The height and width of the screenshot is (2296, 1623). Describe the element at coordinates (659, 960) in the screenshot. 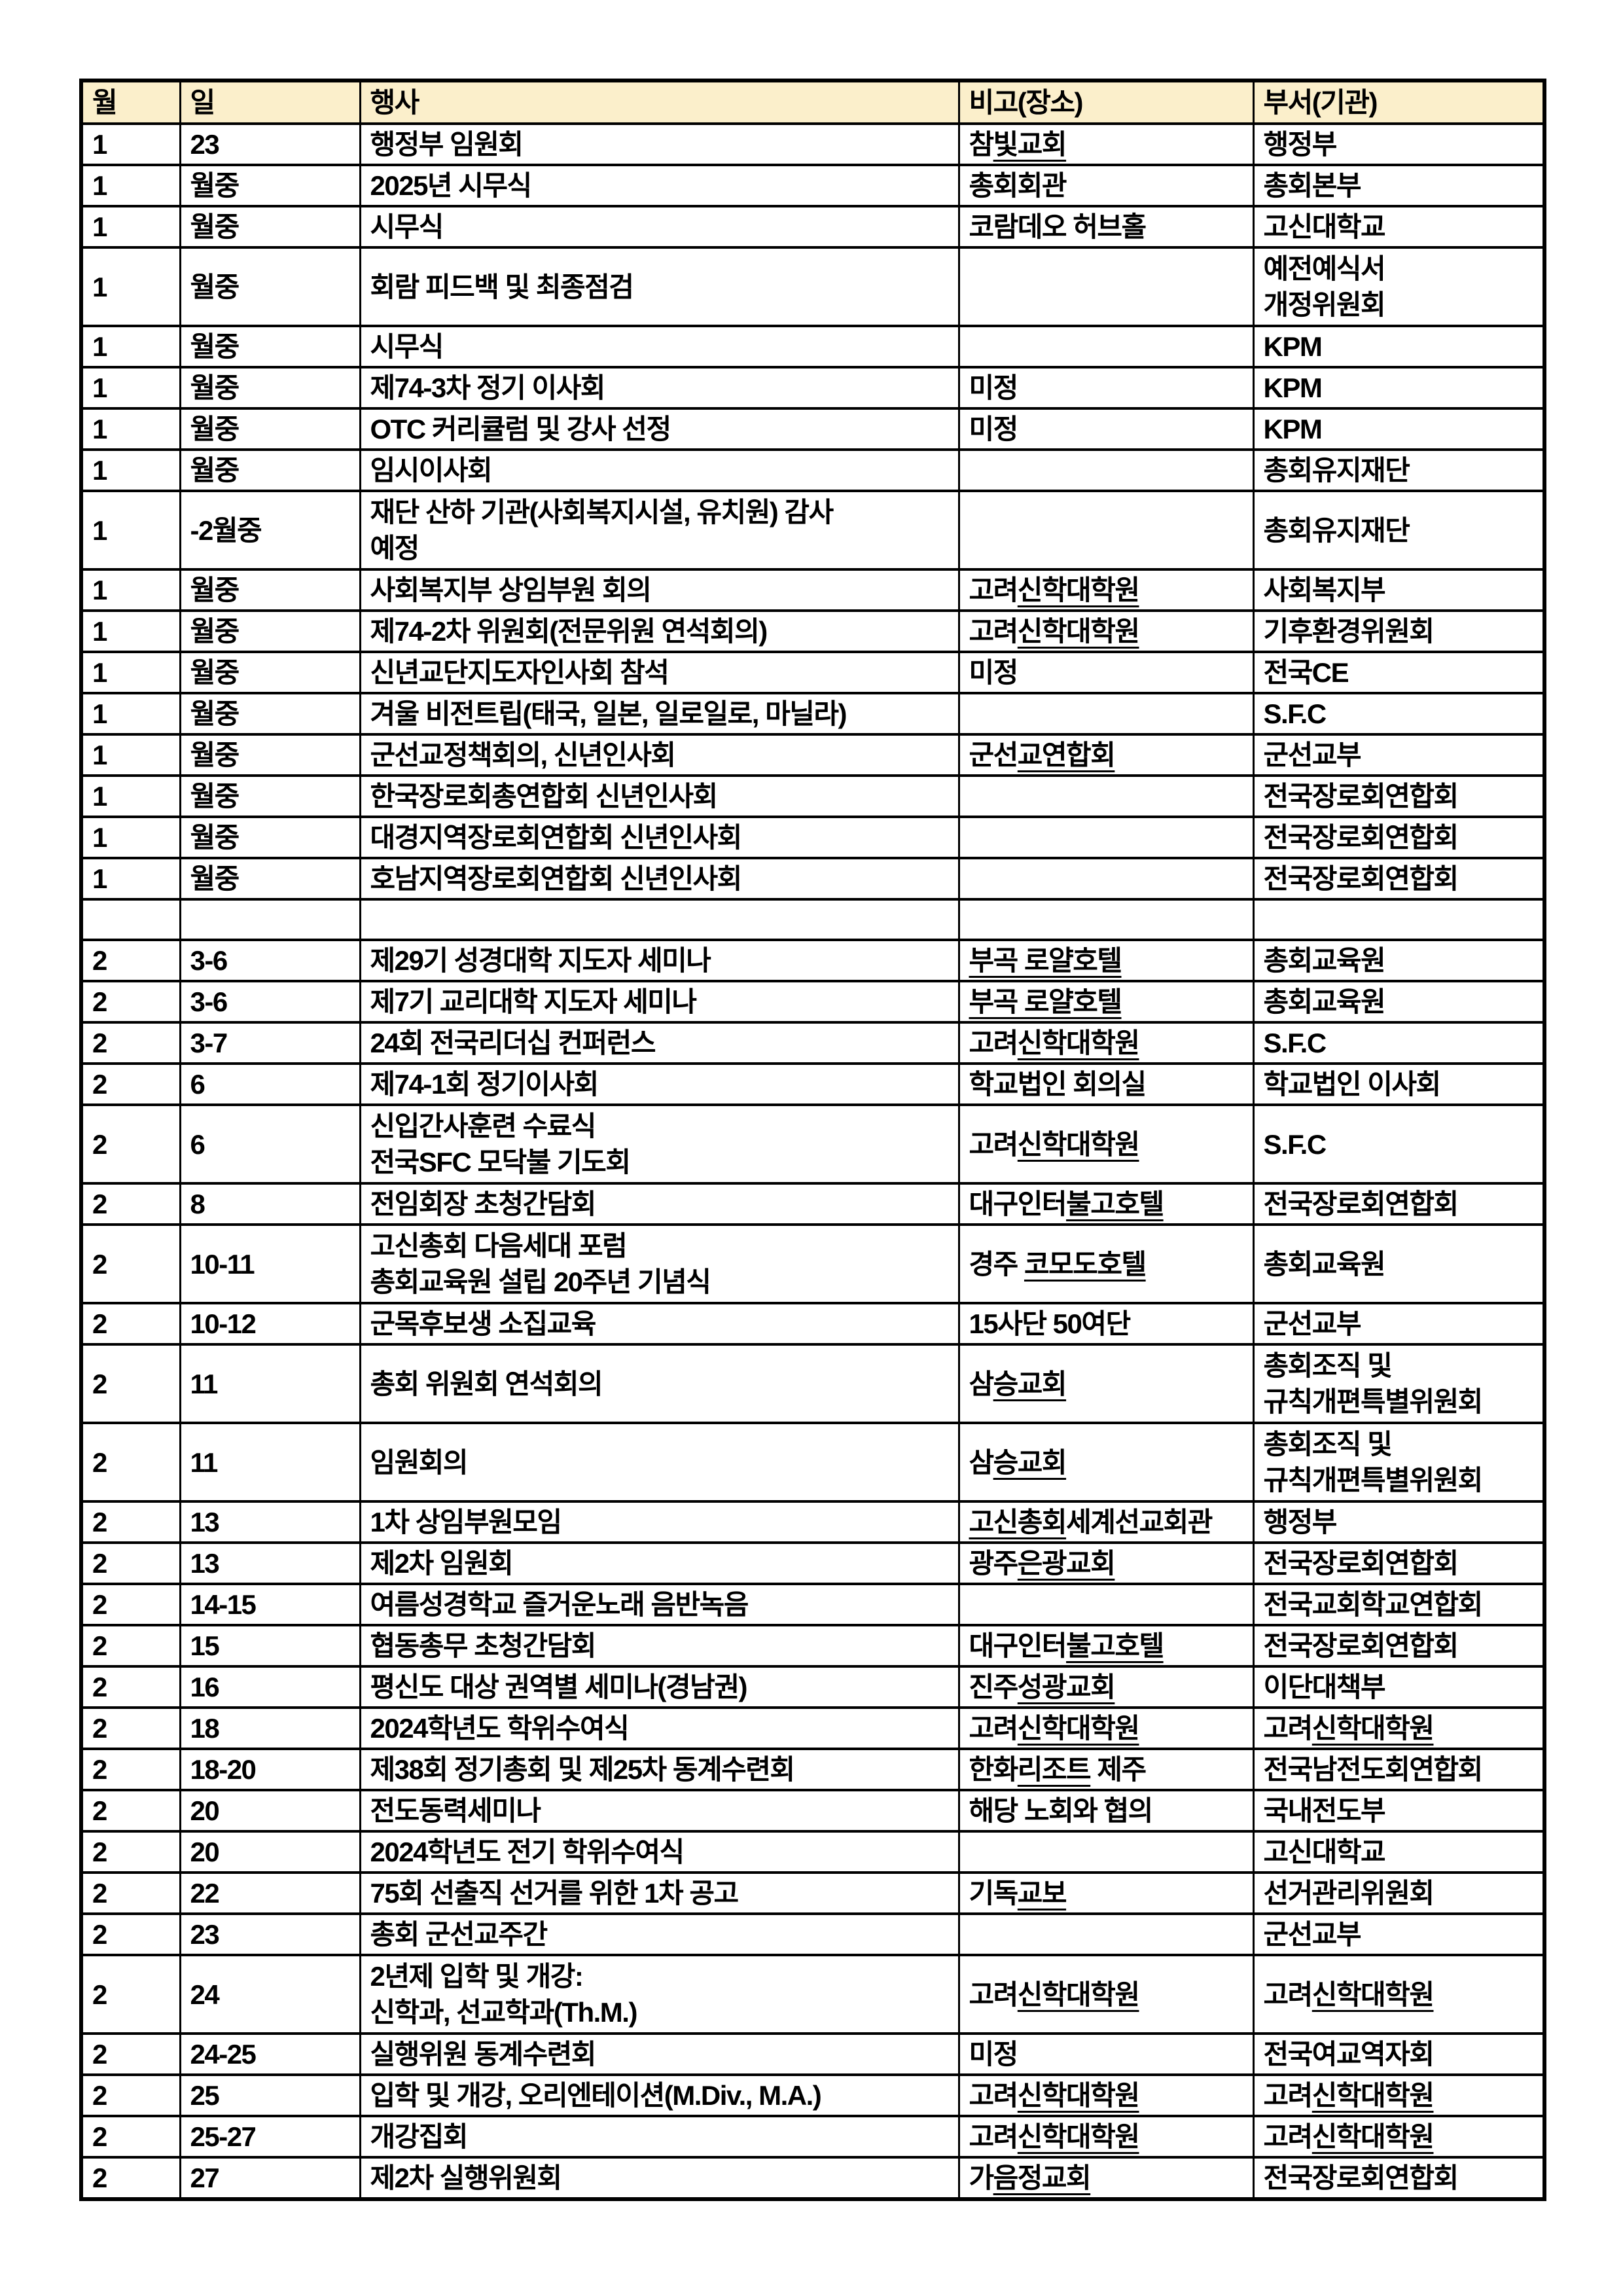

I see `cell-event: 제29기 성경대학 지도자 세미나` at that location.